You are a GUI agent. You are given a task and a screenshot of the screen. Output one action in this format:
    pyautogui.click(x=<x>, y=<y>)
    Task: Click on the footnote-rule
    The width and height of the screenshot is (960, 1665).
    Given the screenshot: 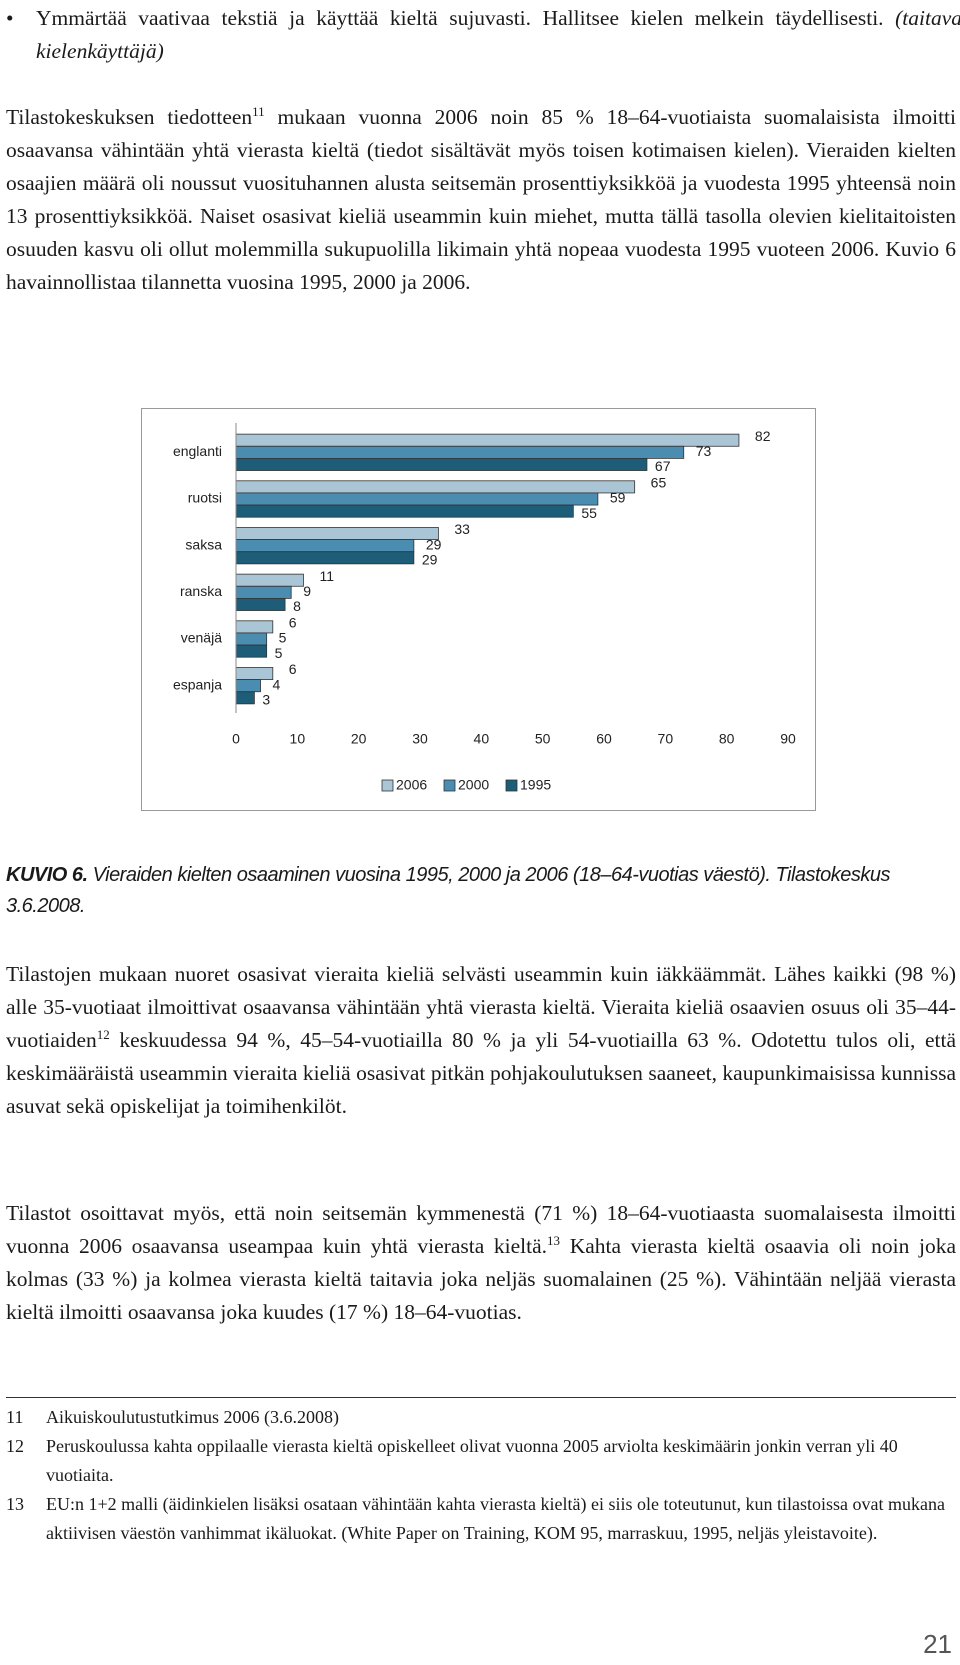 What is the action you would take?
    pyautogui.click(x=481, y=1397)
    